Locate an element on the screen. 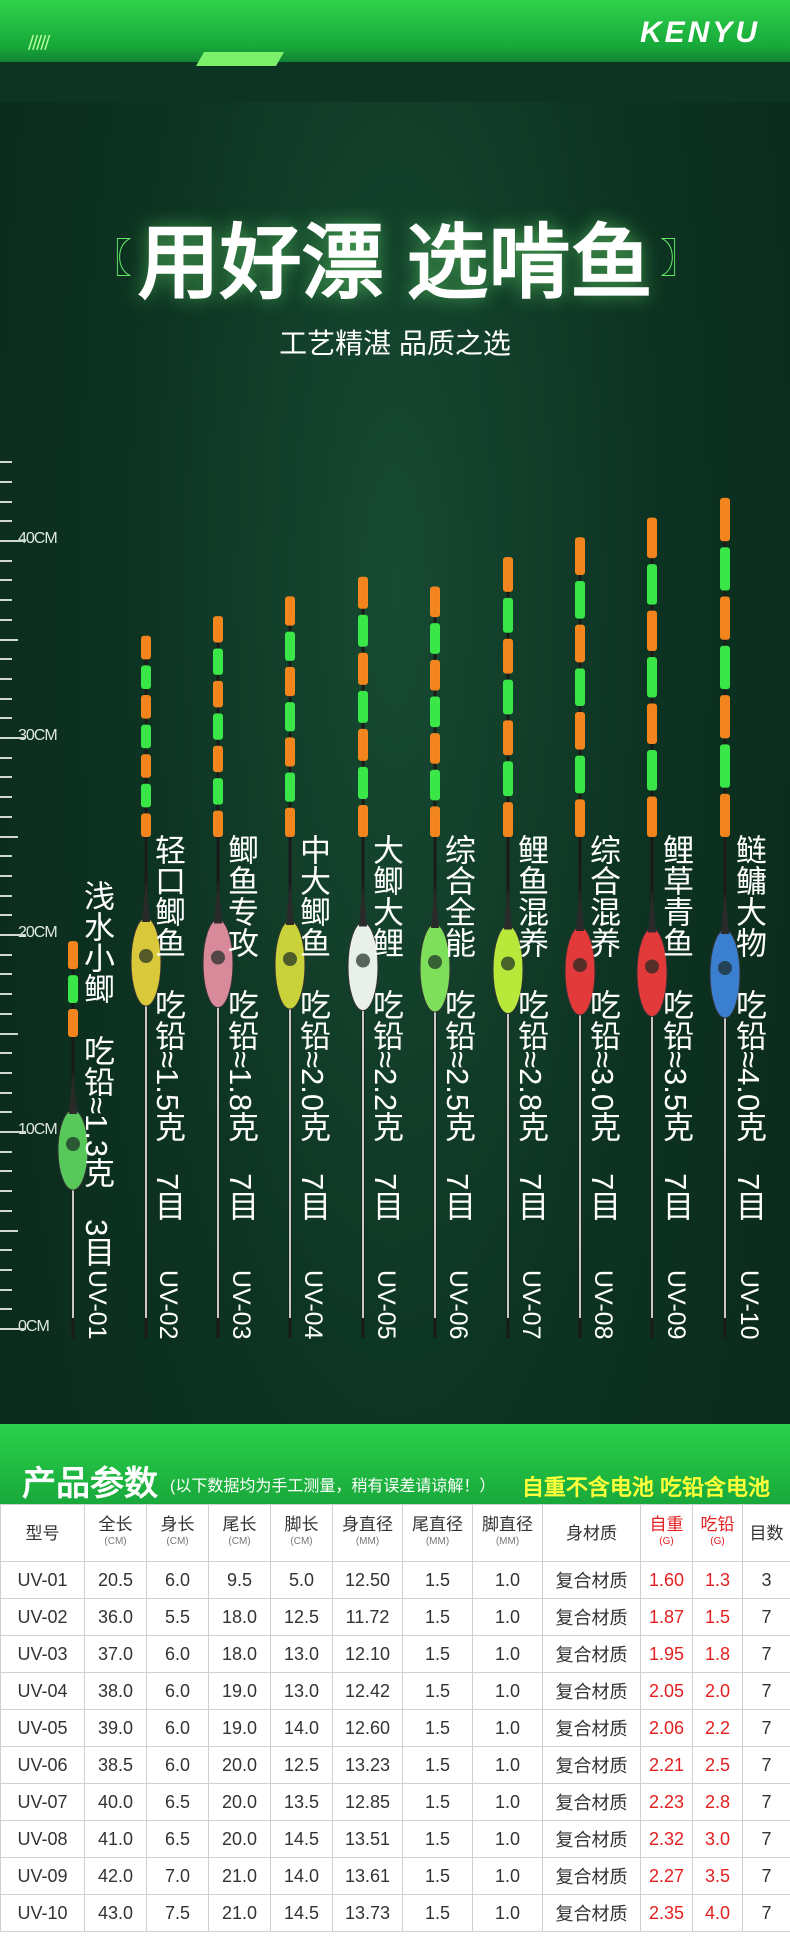 The image size is (790, 1958). table-cell: 2.32 is located at coordinates (666, 1839).